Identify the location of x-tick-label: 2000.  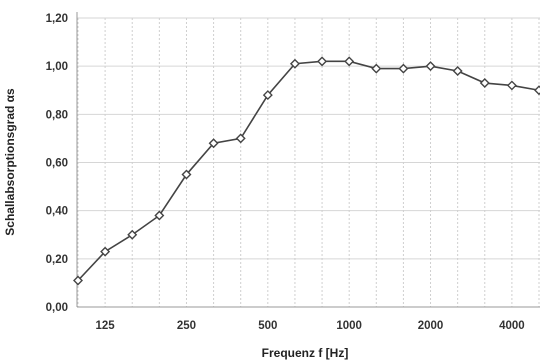
(431, 326).